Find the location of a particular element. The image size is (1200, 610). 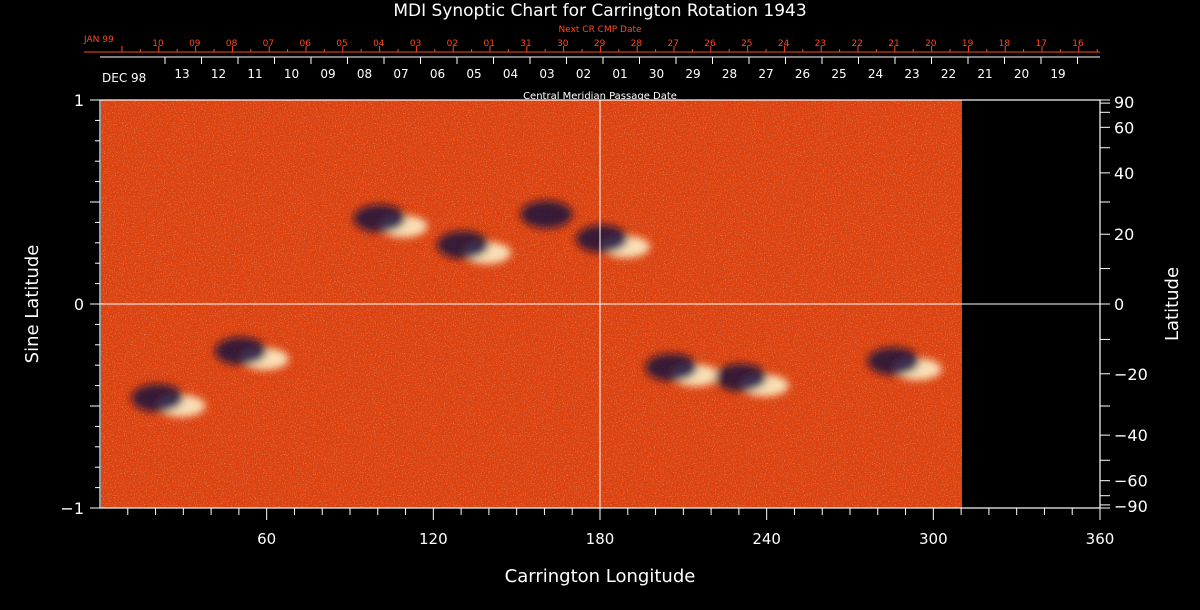

cmp-date: 01 is located at coordinates (619, 74).